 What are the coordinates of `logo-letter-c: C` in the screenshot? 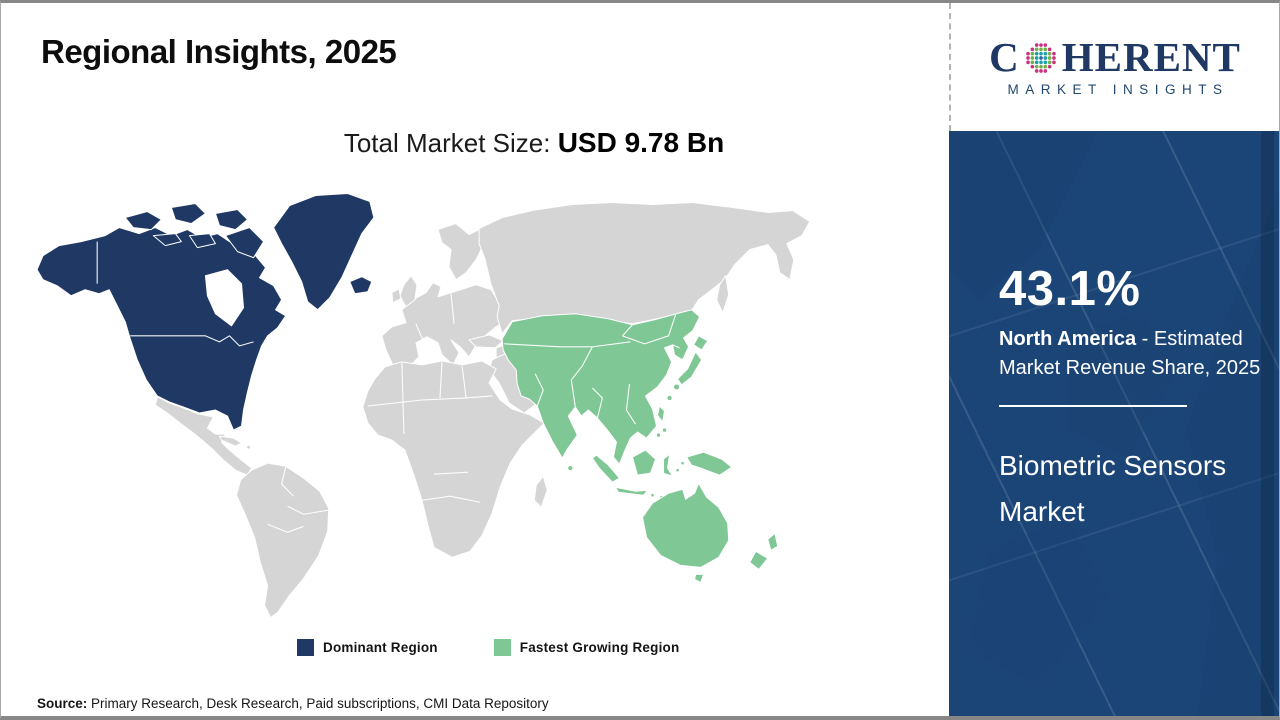 It's located at (1004, 57).